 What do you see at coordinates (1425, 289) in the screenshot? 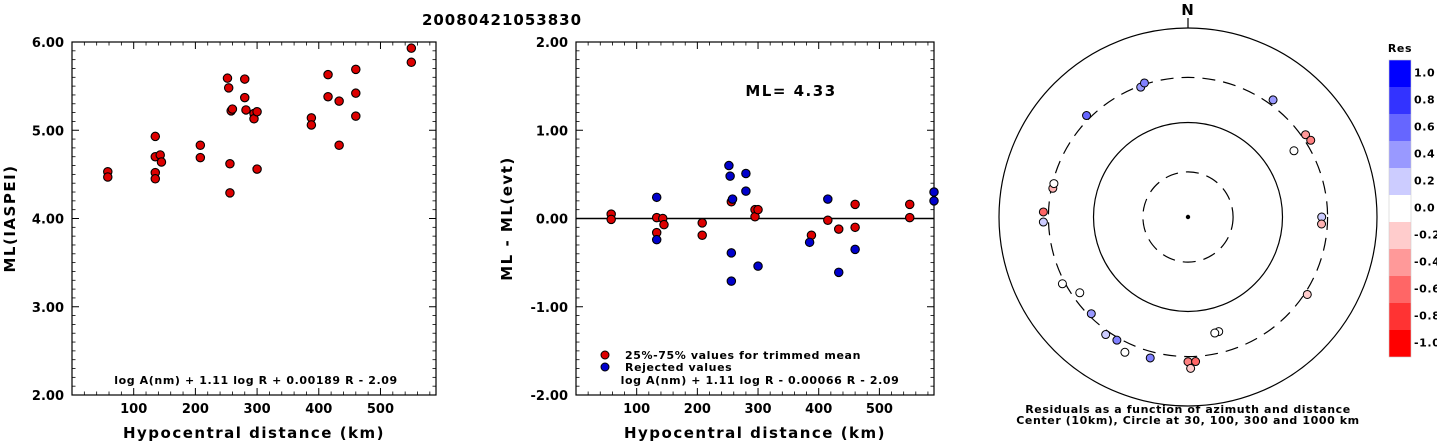
I see `colorbar-tick-label: -0.6` at bounding box center [1425, 289].